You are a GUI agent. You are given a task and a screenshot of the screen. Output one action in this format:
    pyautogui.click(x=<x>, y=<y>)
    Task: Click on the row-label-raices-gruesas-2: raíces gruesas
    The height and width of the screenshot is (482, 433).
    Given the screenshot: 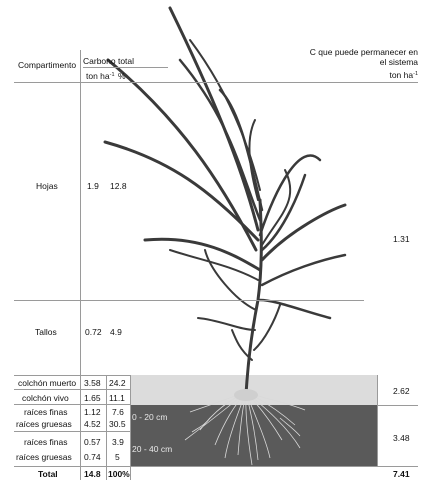 What is the action you would take?
    pyautogui.click(x=44, y=457)
    